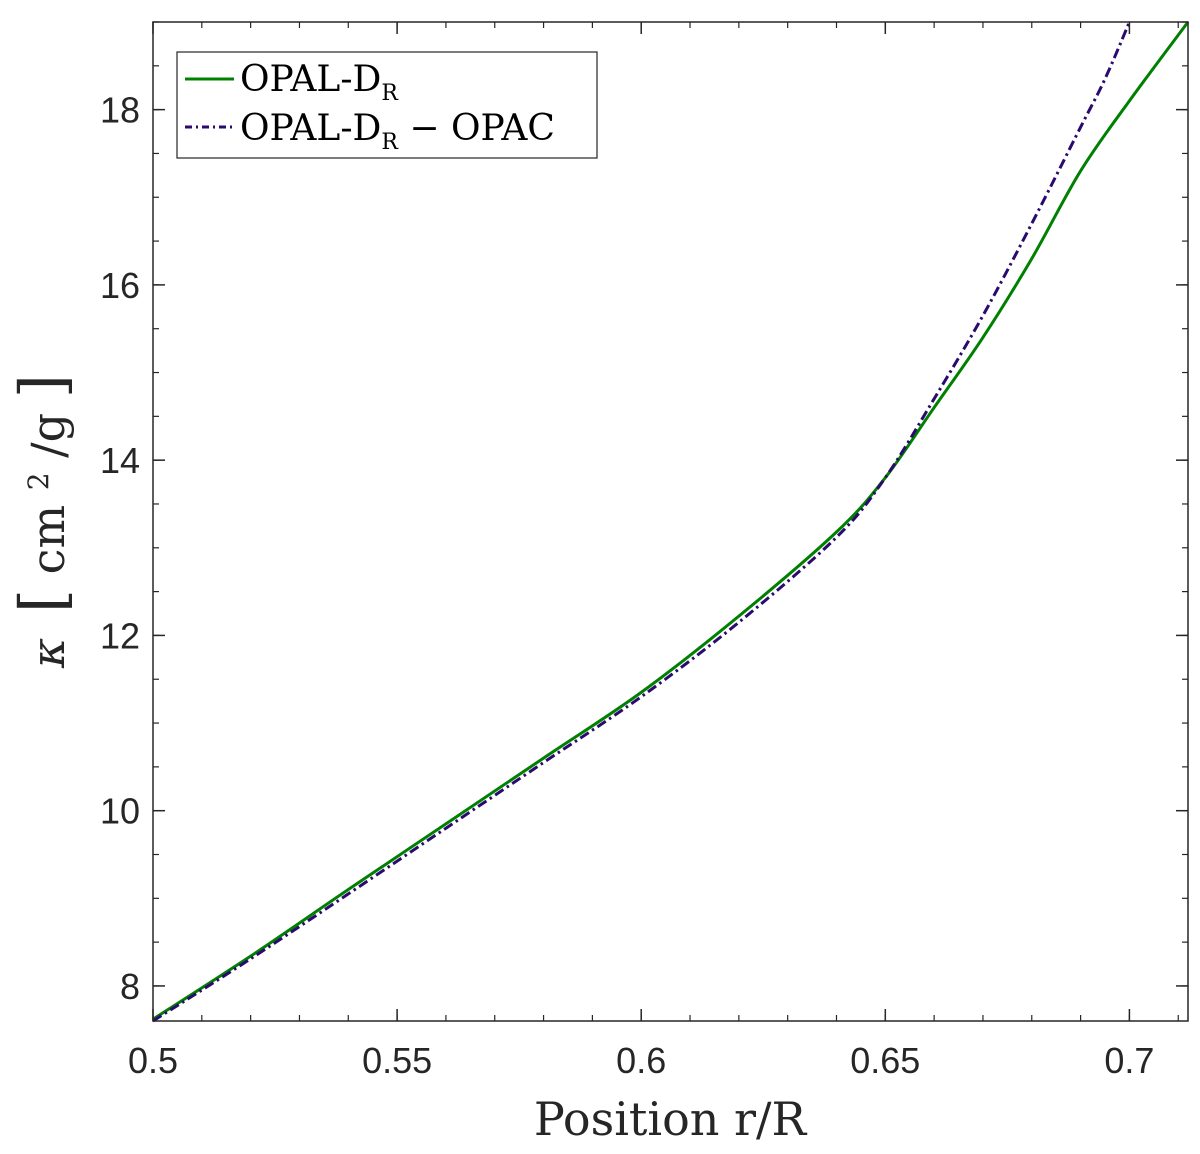 Image resolution: width=1200 pixels, height=1154 pixels. Describe the element at coordinates (48, 539) in the screenshot. I see `y-axis-unit-base: cm` at that location.